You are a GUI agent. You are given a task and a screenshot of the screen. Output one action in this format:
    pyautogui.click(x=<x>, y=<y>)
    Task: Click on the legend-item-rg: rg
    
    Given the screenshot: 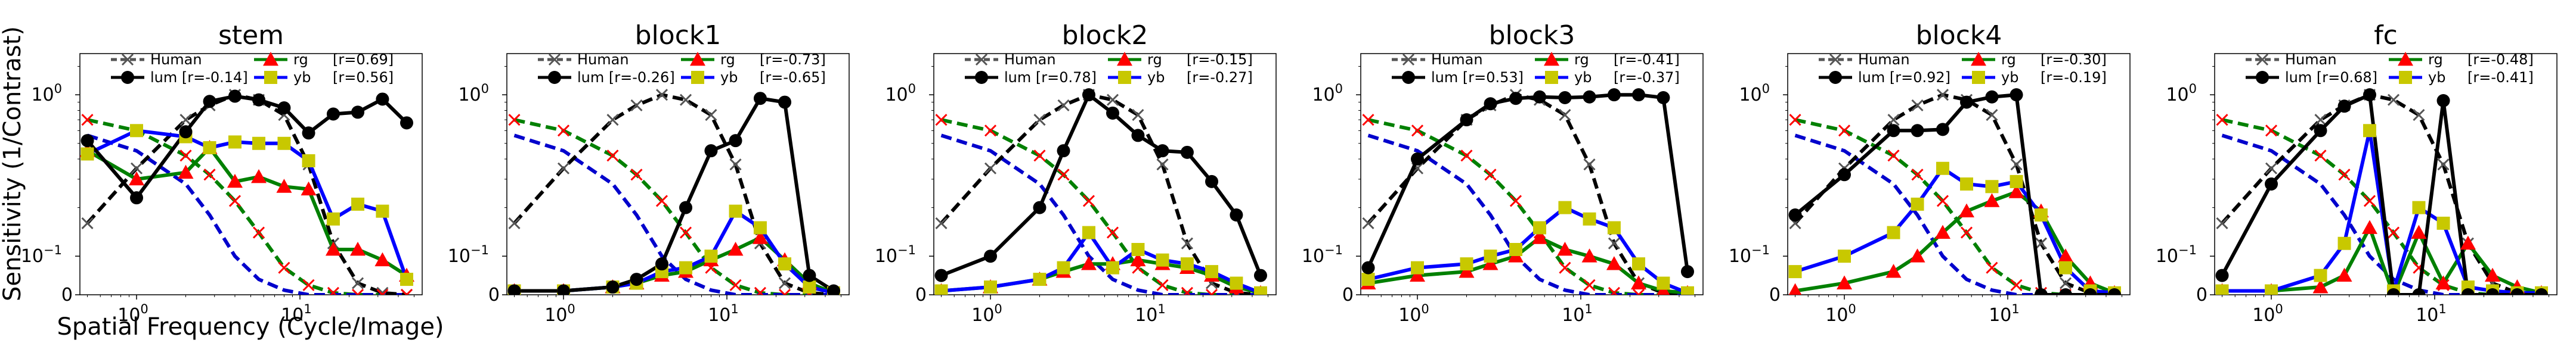 What is the action you would take?
    pyautogui.click(x=2416, y=60)
    